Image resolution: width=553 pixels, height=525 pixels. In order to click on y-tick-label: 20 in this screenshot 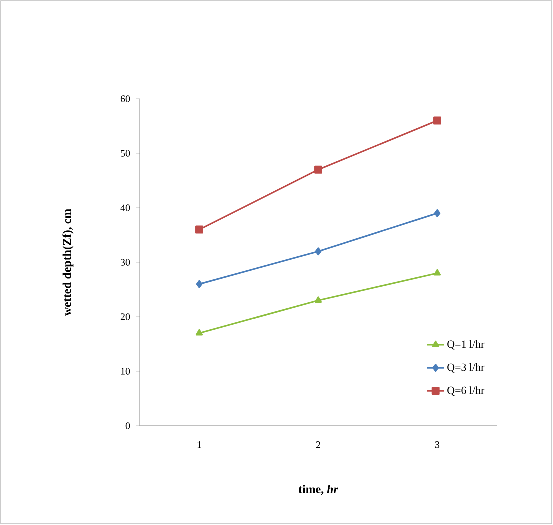, I will do `click(125, 317)`.